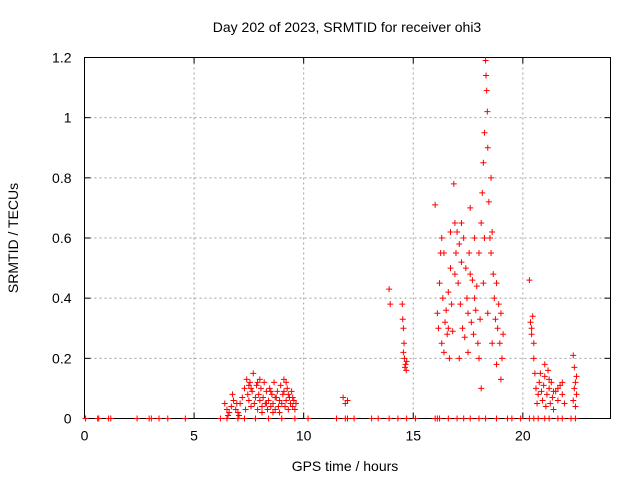 This screenshot has width=640, height=480. Describe the element at coordinates (62, 58) in the screenshot. I see `y-tick-label: 1.2` at that location.